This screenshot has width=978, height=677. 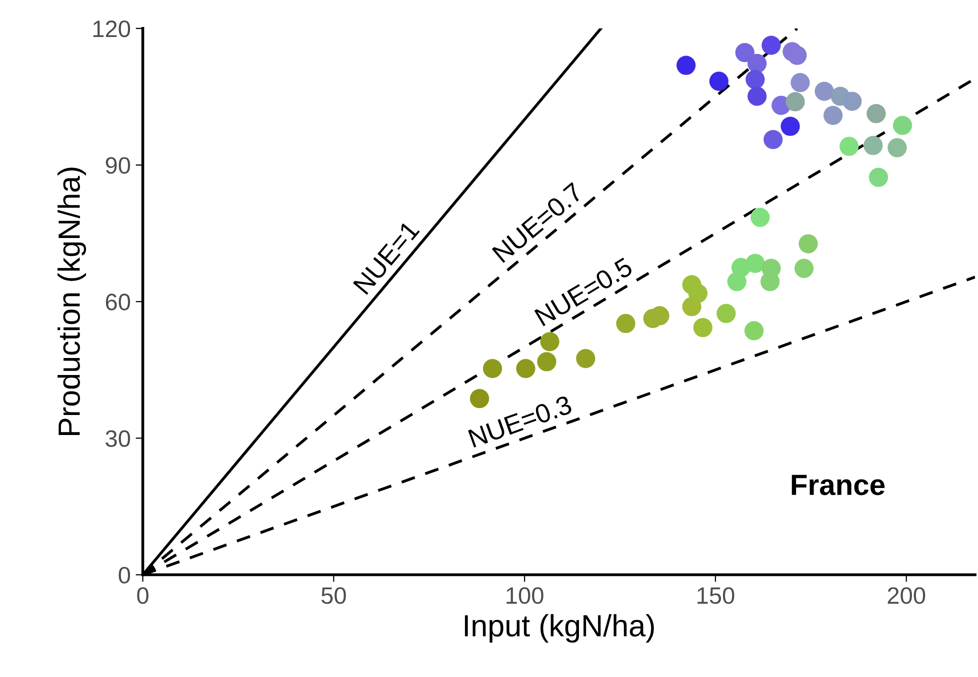 I want to click on x-tick-label: 0, so click(x=142, y=595).